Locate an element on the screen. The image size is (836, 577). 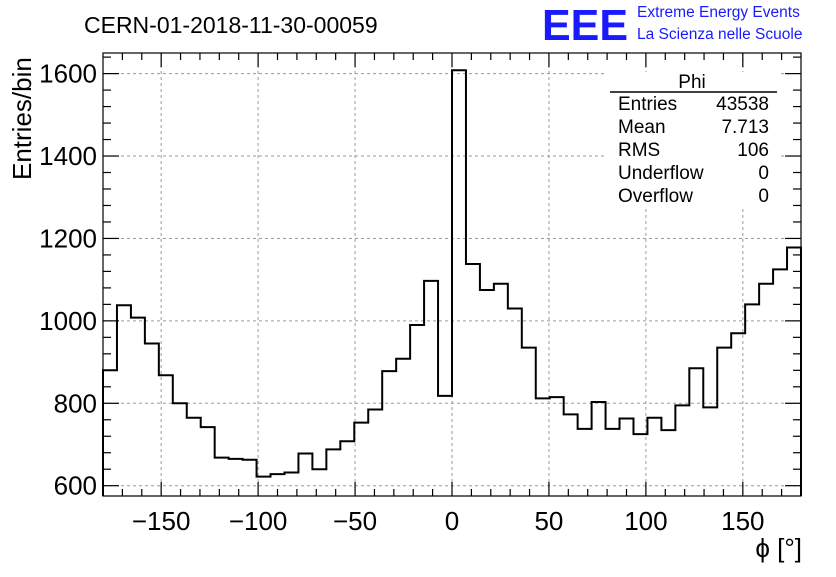
x-tick-label: 50 is located at coordinates (548, 521).